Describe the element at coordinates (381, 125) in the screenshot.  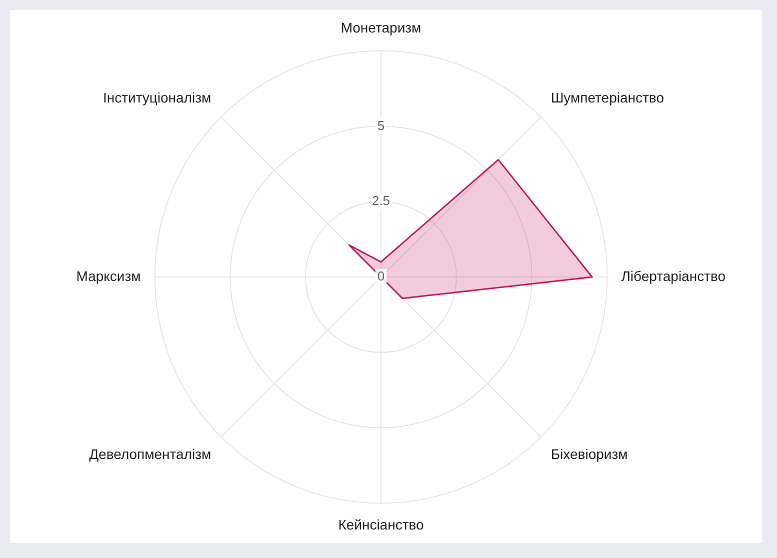
I see `y-tick-label: 5` at that location.